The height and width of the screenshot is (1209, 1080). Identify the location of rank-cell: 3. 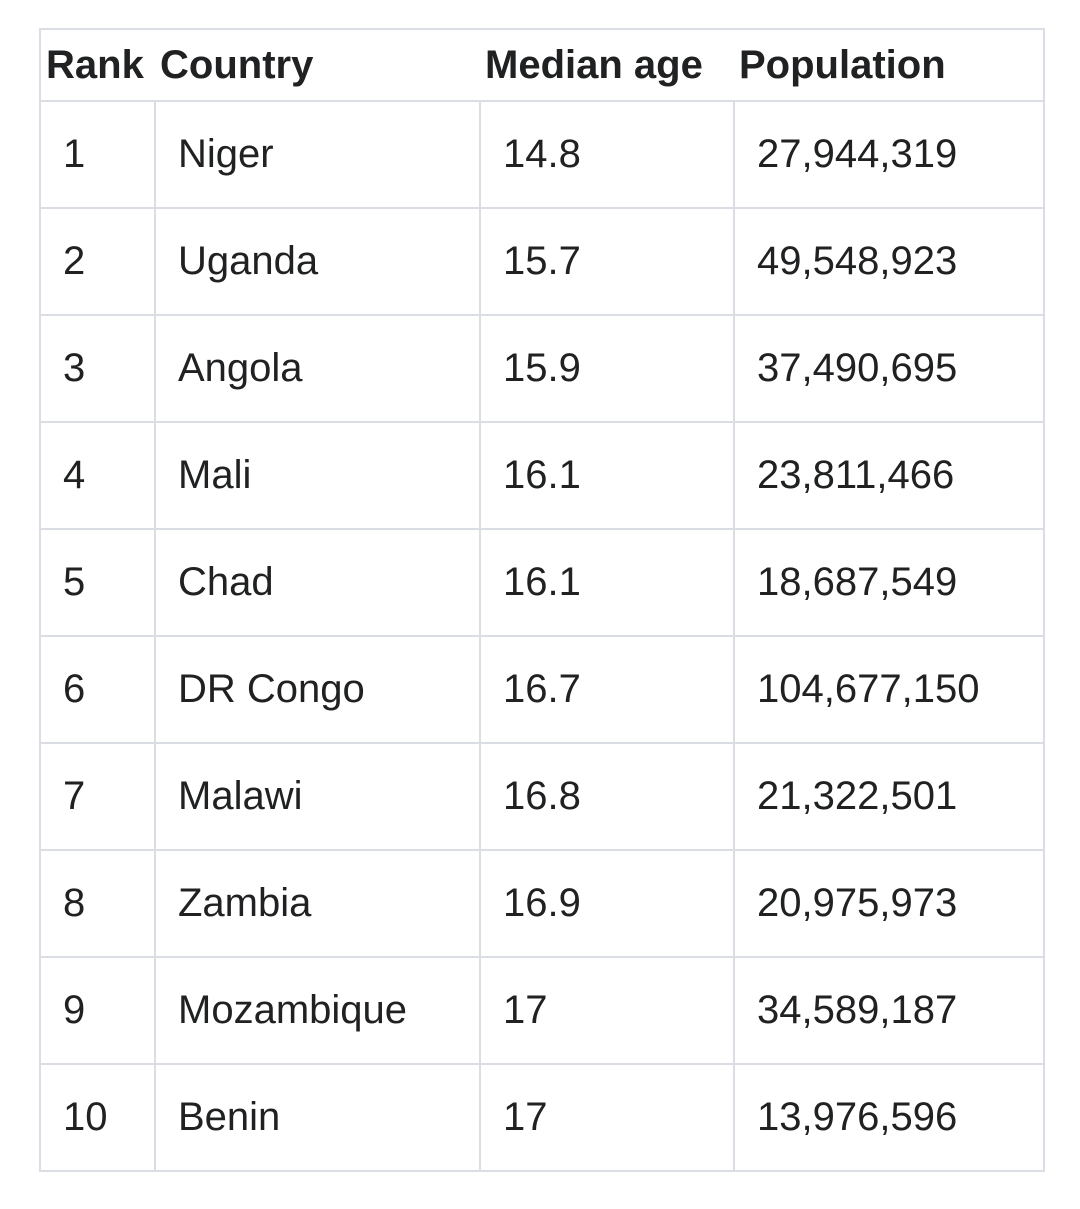
(97, 368).